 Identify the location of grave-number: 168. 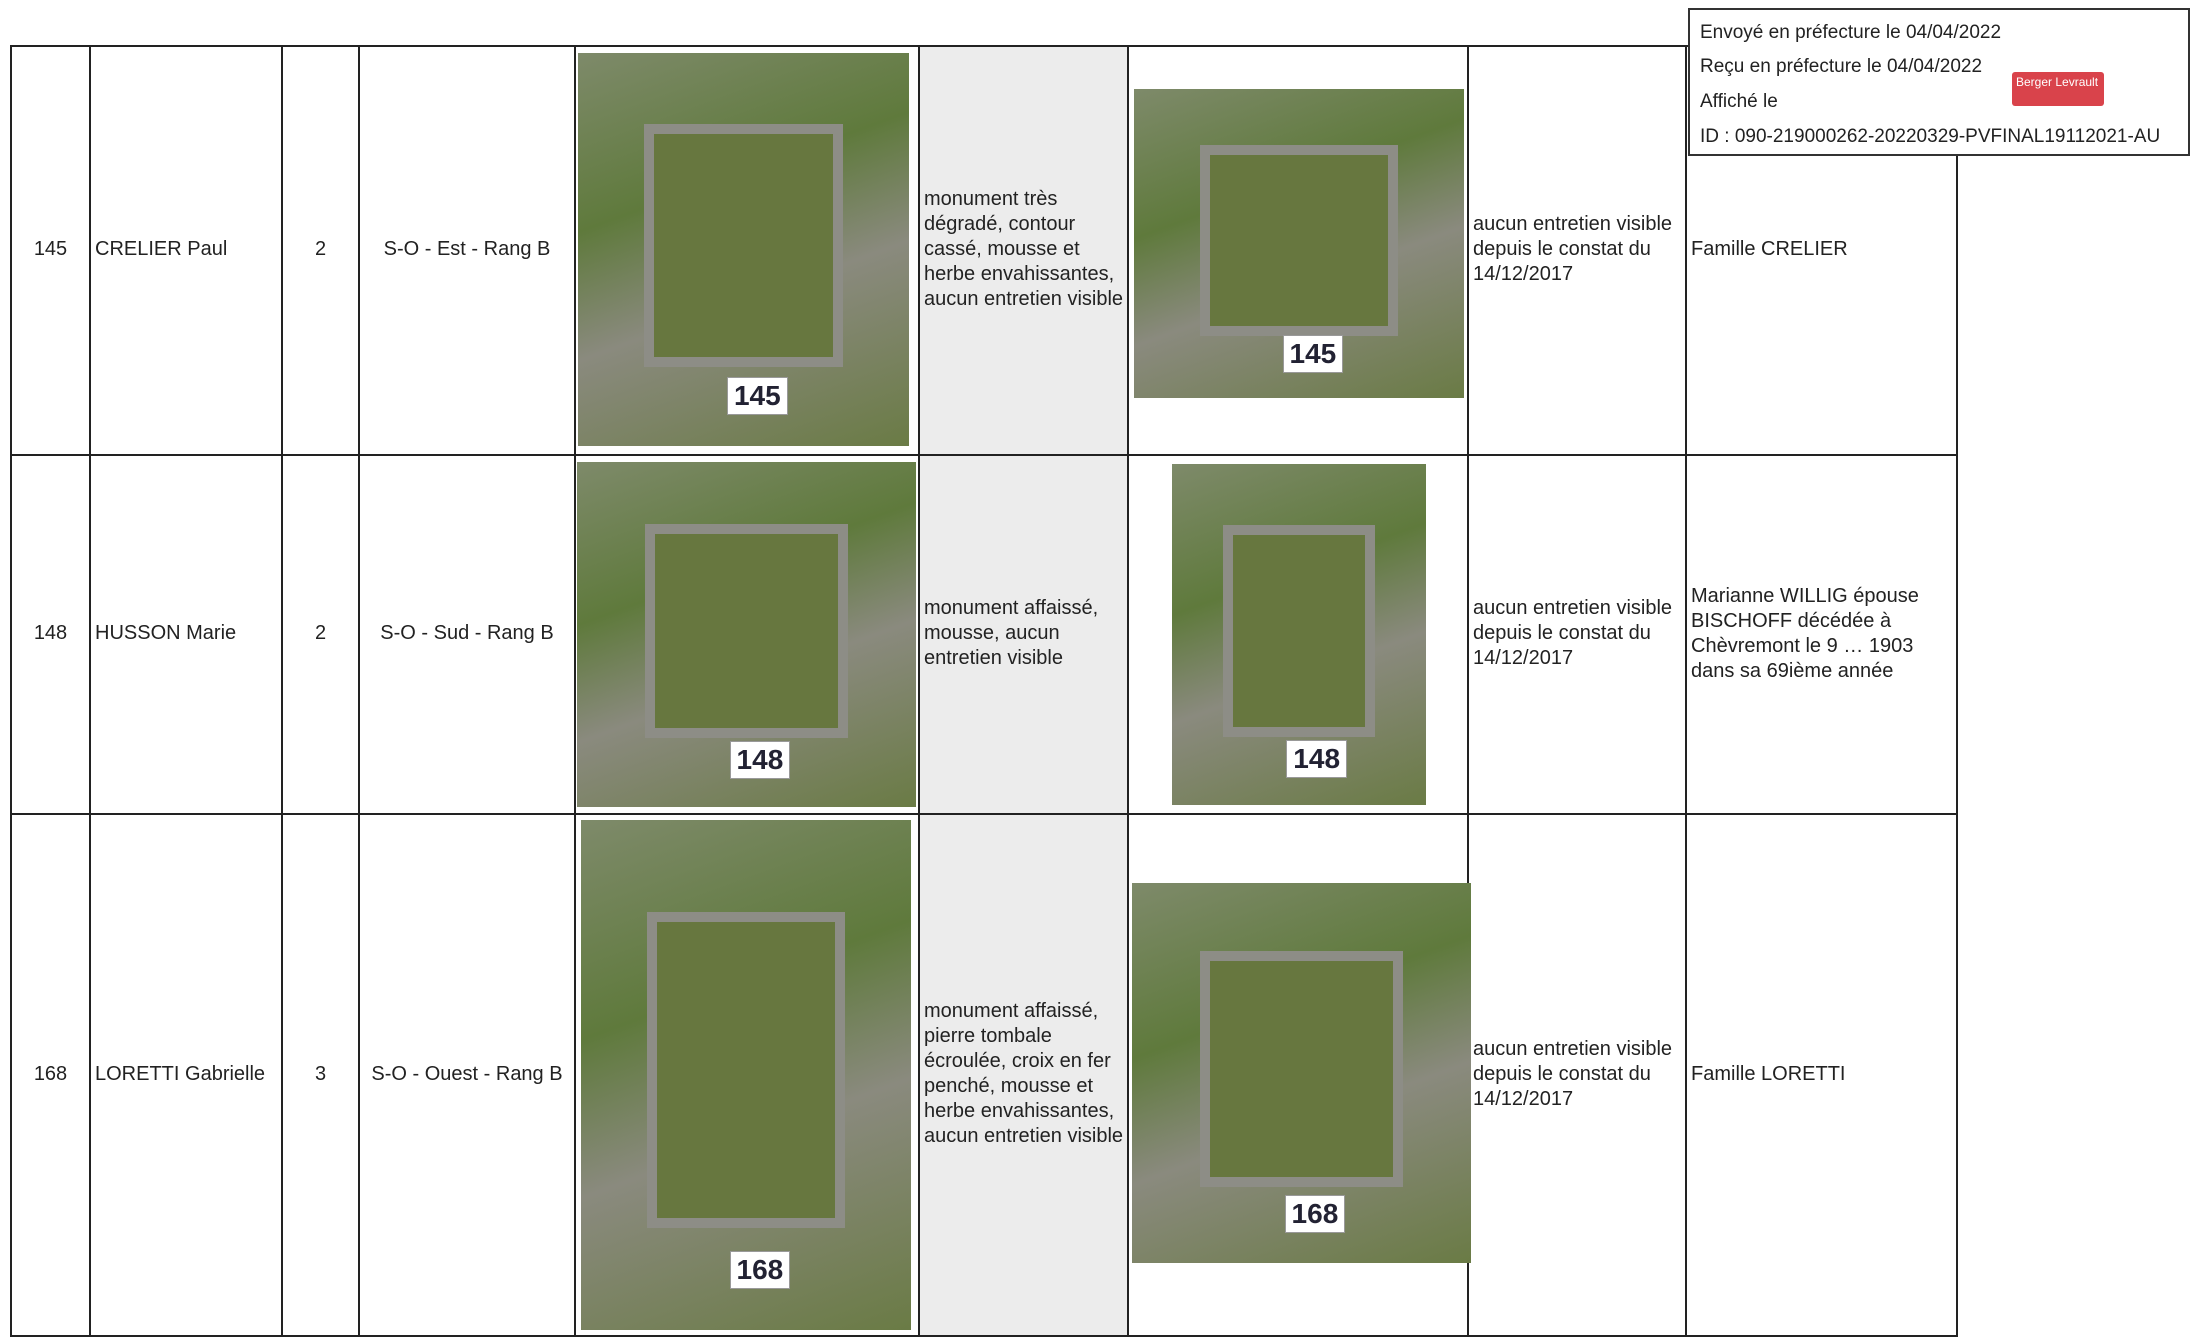
(50, 1073).